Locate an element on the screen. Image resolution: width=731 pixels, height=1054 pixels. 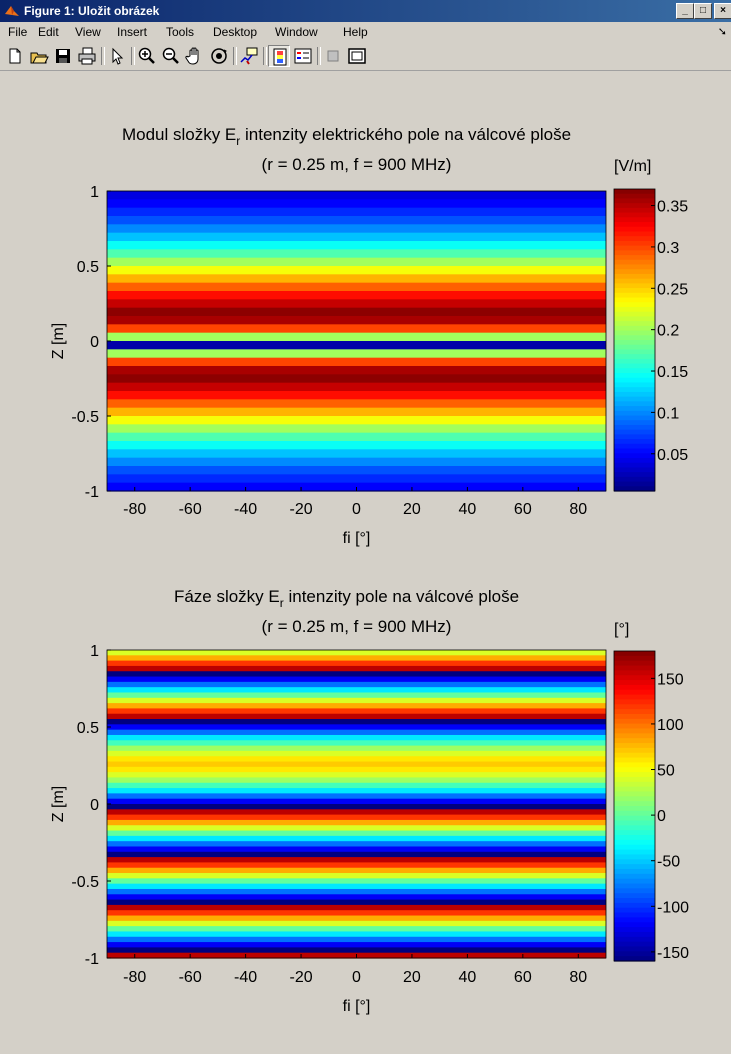
show-plot-tools-icon is located at coordinates (357, 56).